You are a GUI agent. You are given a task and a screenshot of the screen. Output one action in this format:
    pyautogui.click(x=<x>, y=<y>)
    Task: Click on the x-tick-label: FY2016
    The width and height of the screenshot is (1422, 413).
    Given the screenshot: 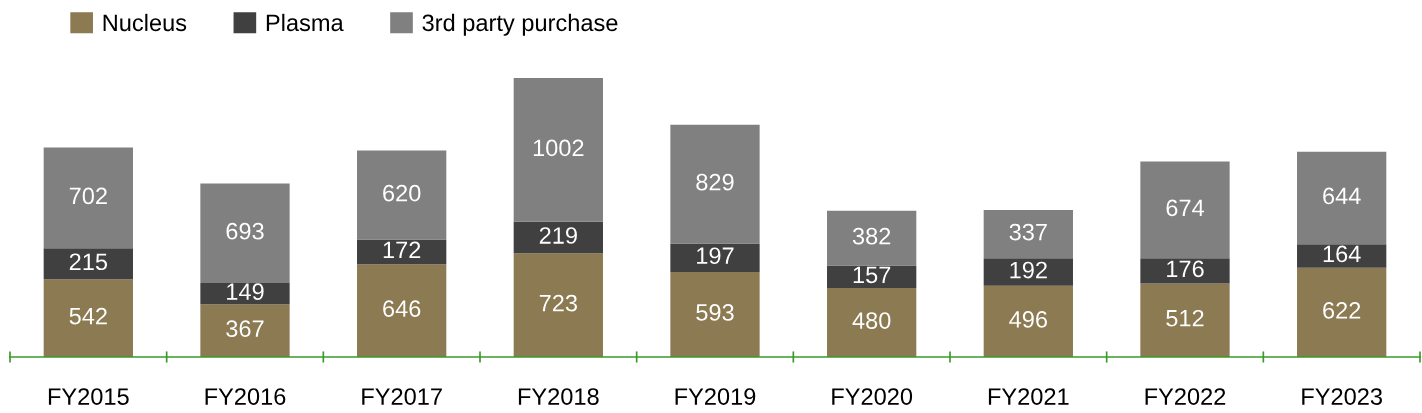 What is the action you would take?
    pyautogui.click(x=245, y=396)
    